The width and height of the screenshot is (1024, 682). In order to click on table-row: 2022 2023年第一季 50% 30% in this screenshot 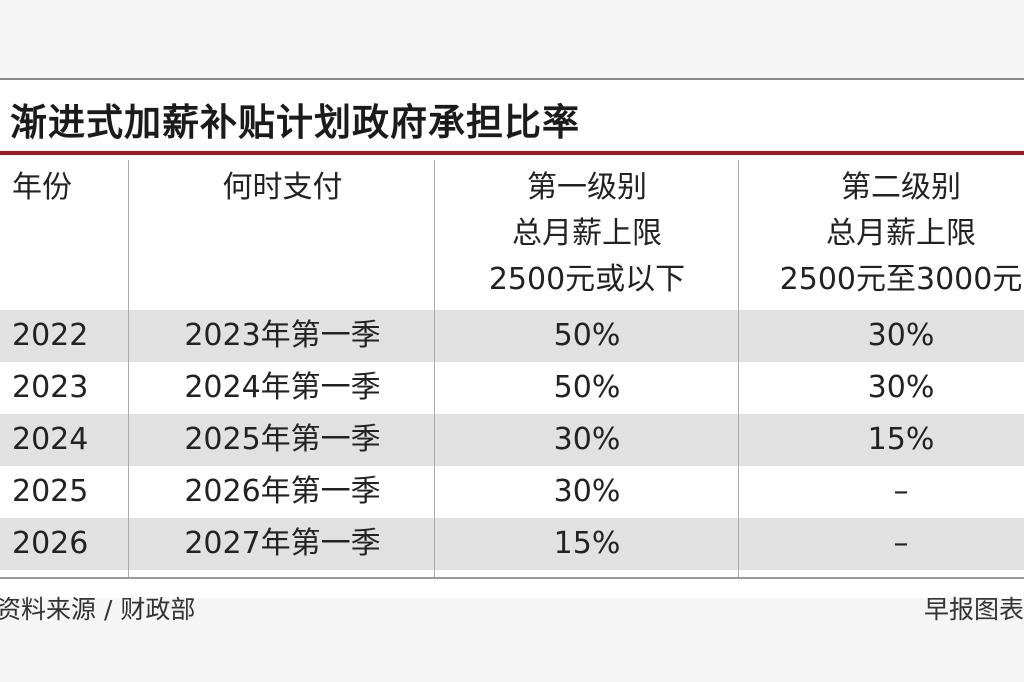, I will do `click(512, 336)`.